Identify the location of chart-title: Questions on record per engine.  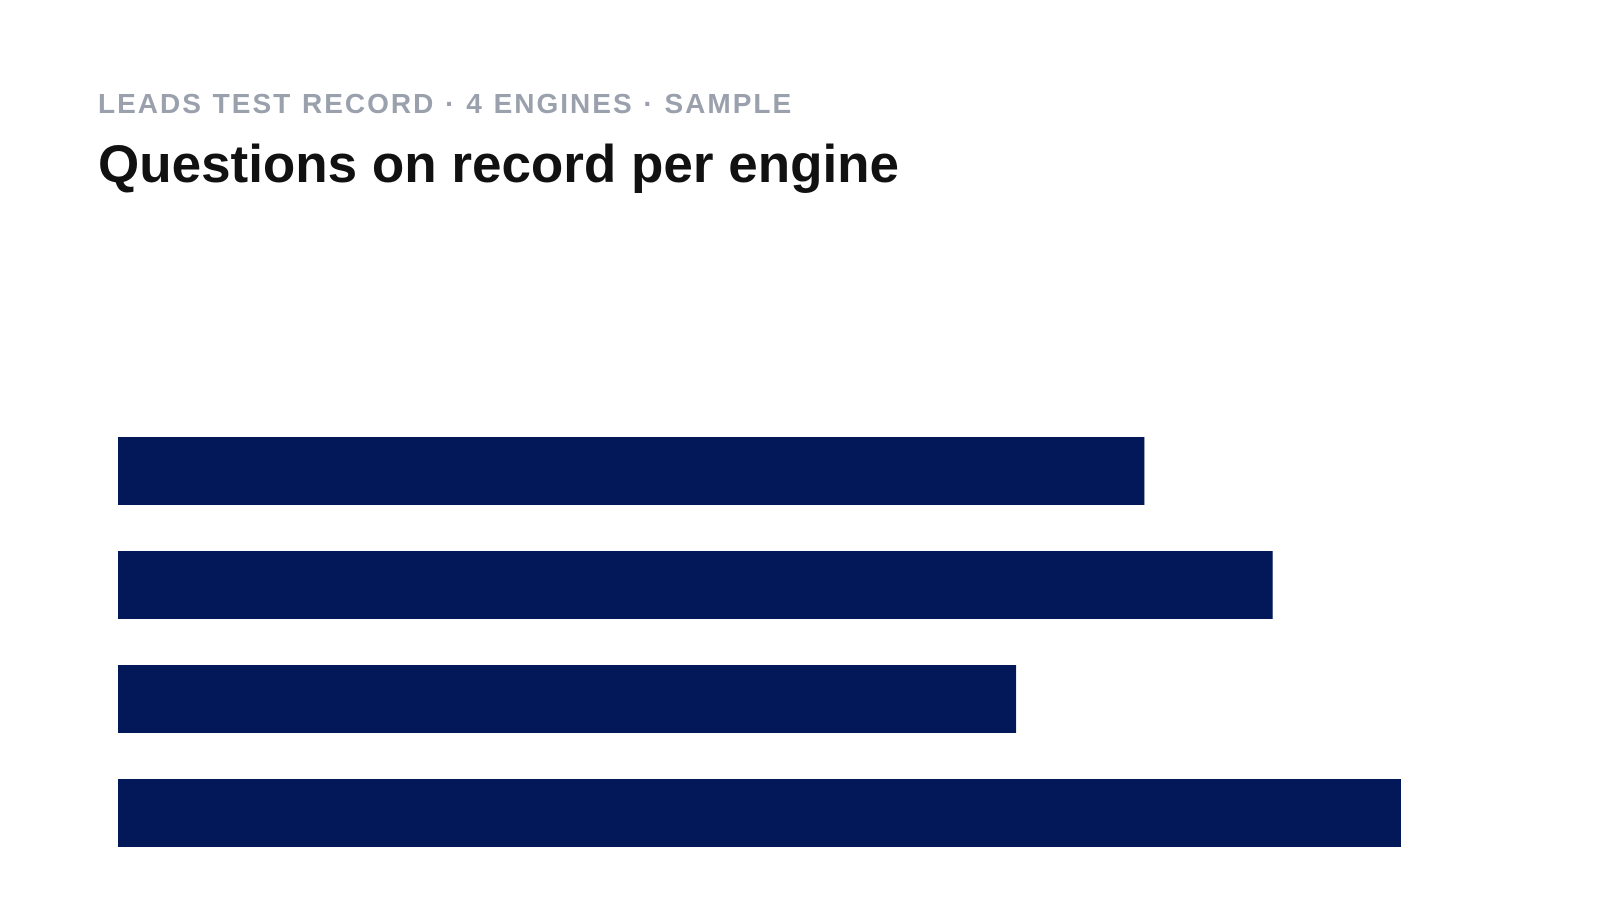
(499, 164).